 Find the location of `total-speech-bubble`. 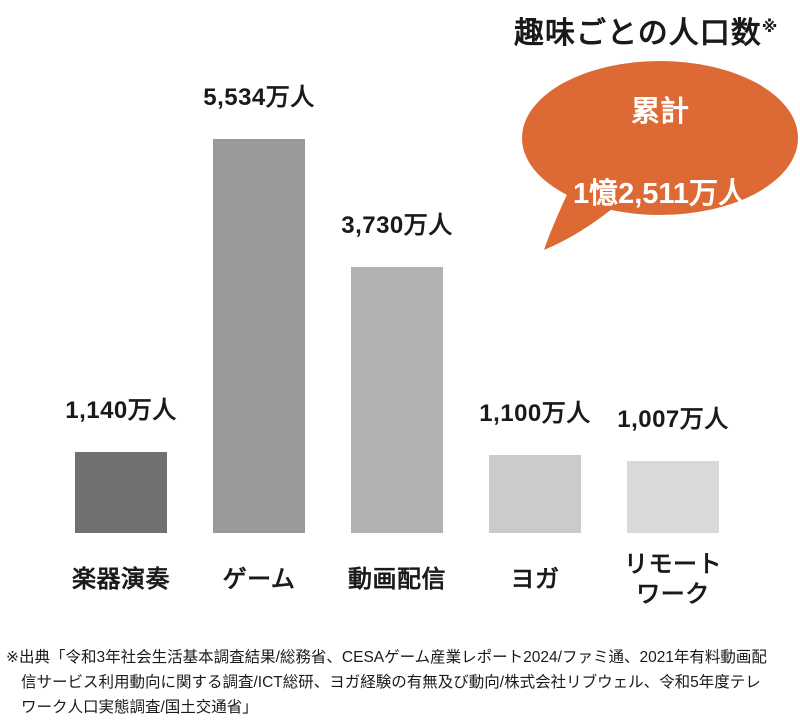

total-speech-bubble is located at coordinates (660, 155).